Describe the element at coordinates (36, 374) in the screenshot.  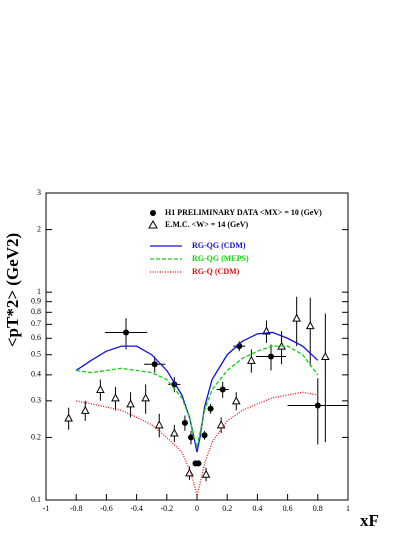
I see `y-tick-label: 0.4` at that location.